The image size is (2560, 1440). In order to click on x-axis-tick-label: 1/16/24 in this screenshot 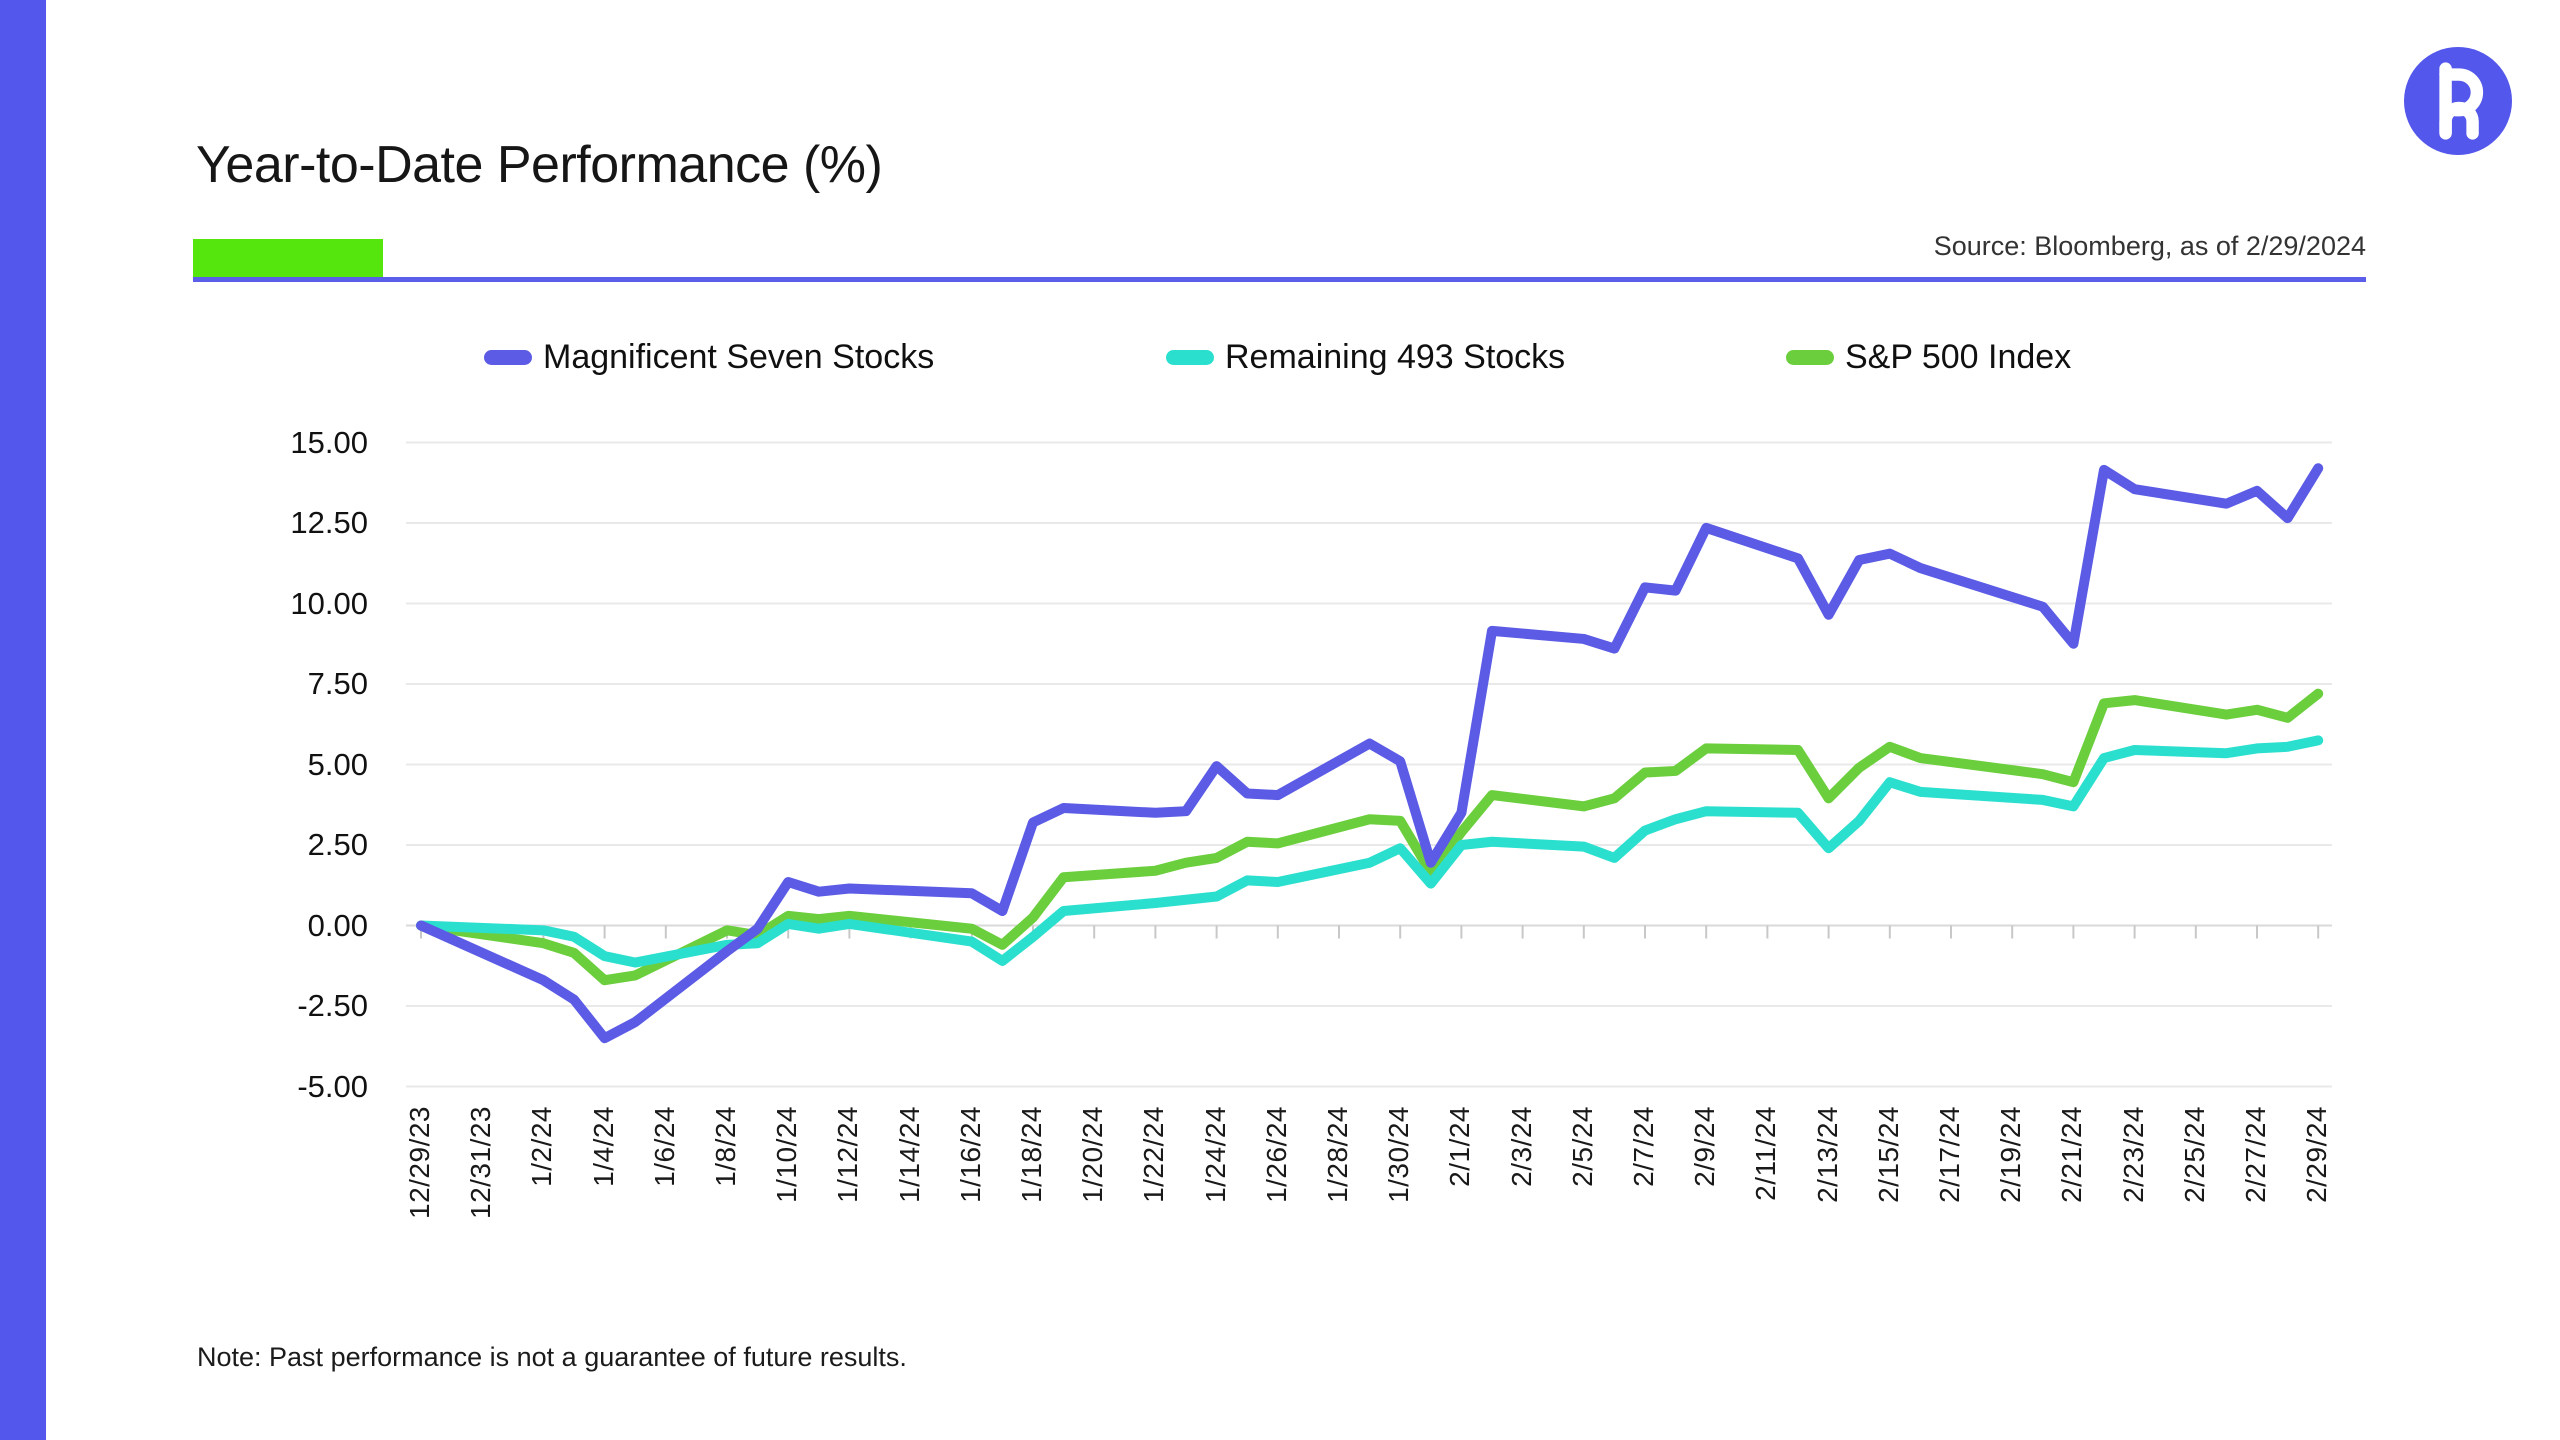, I will do `click(970, 1154)`.